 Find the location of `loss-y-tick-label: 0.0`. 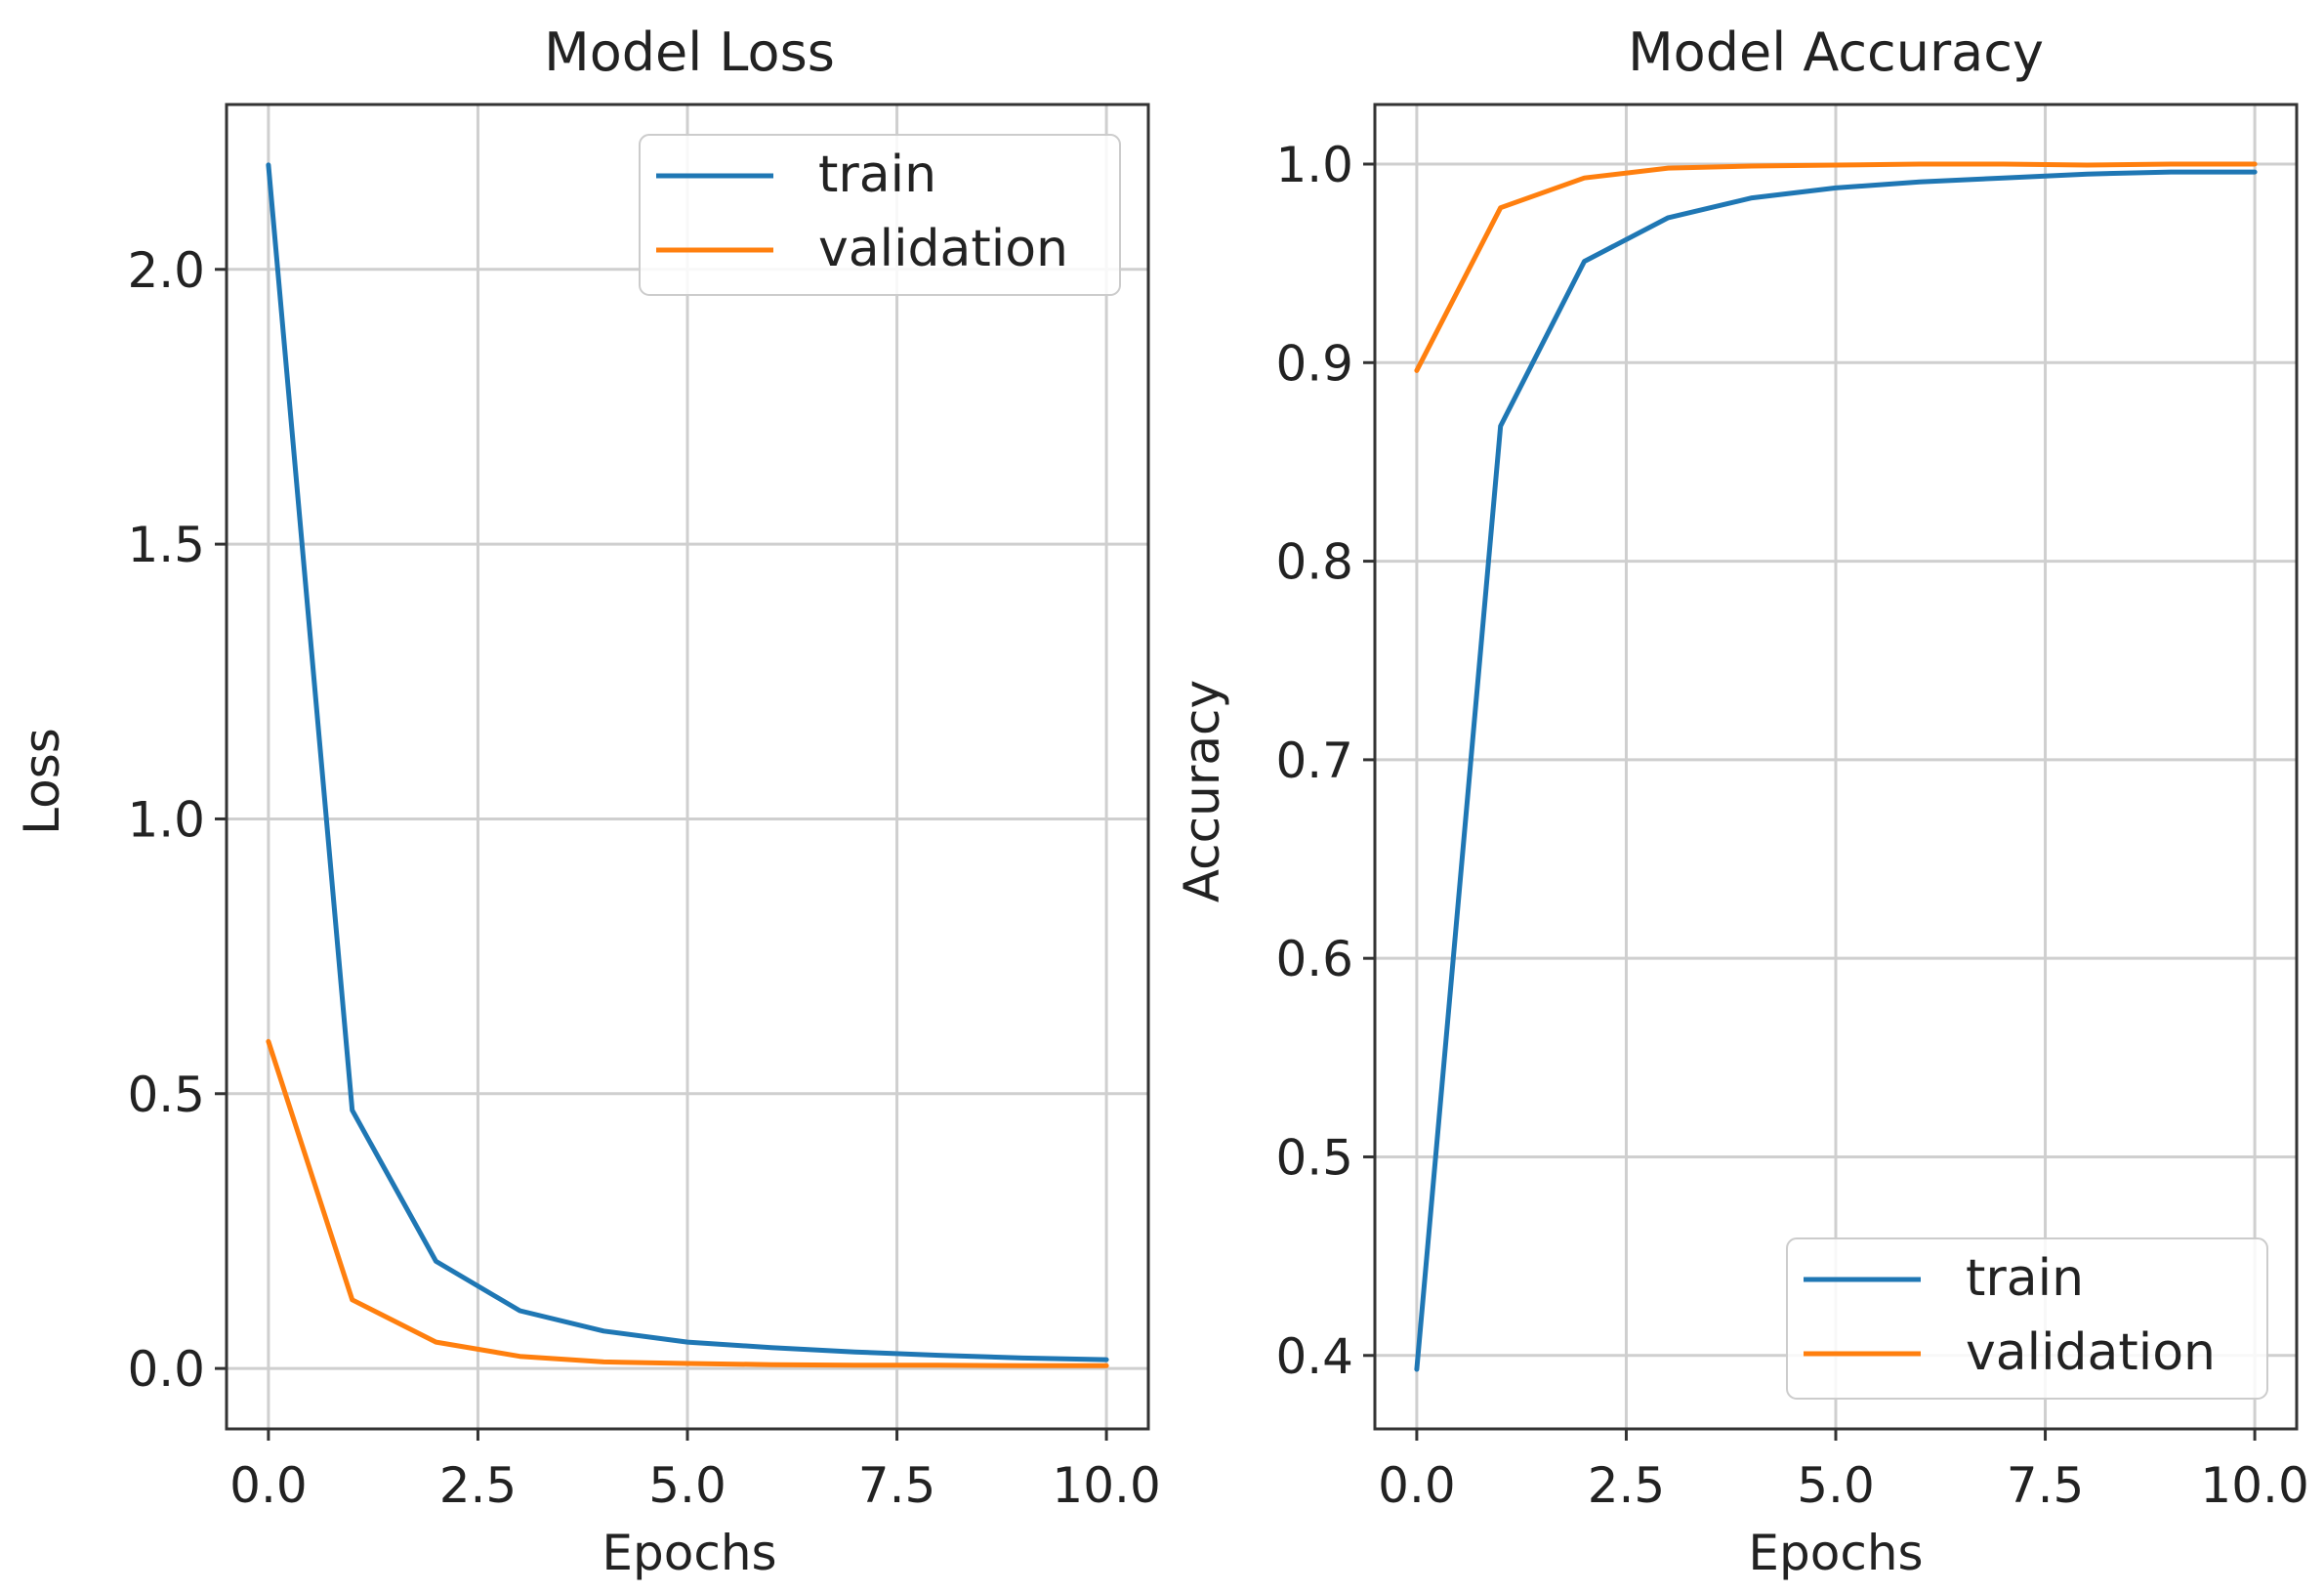

loss-y-tick-label: 0.0 is located at coordinates (166, 1369).